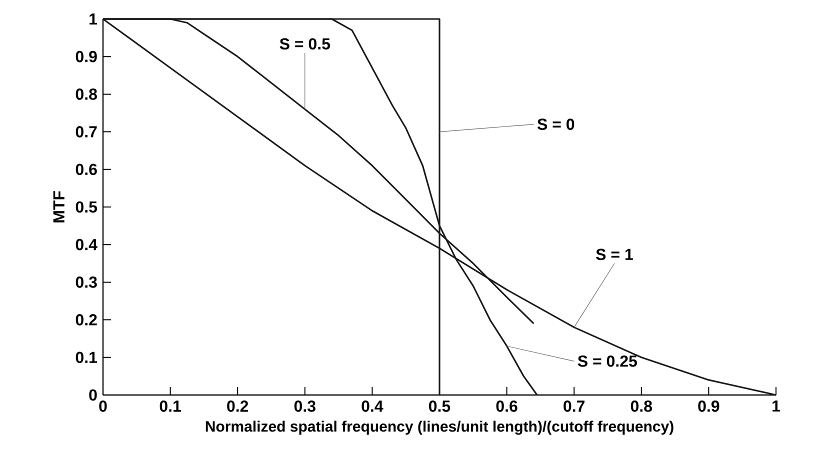 The height and width of the screenshot is (474, 823). What do you see at coordinates (170, 406) in the screenshot?
I see `x-tick-label: 0.1` at bounding box center [170, 406].